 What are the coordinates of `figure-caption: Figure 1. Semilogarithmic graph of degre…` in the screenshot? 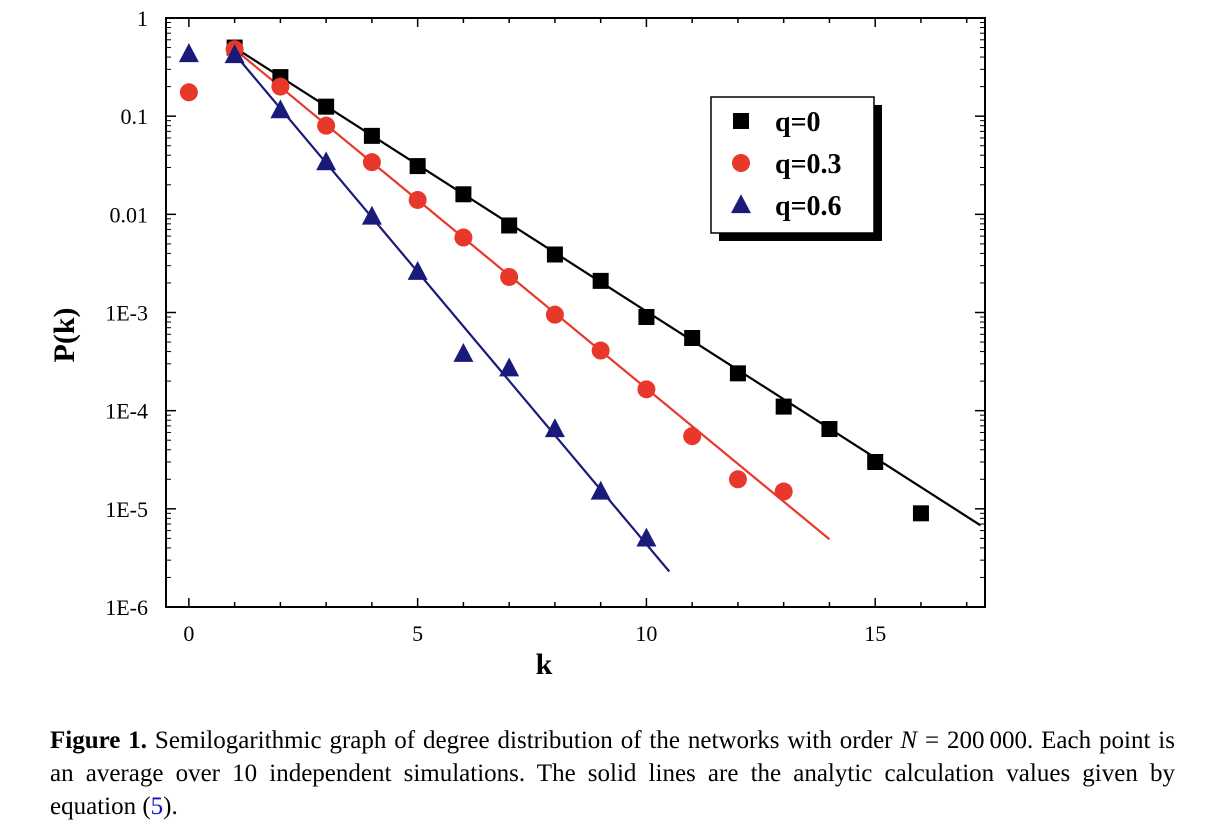 It's located at (612, 773).